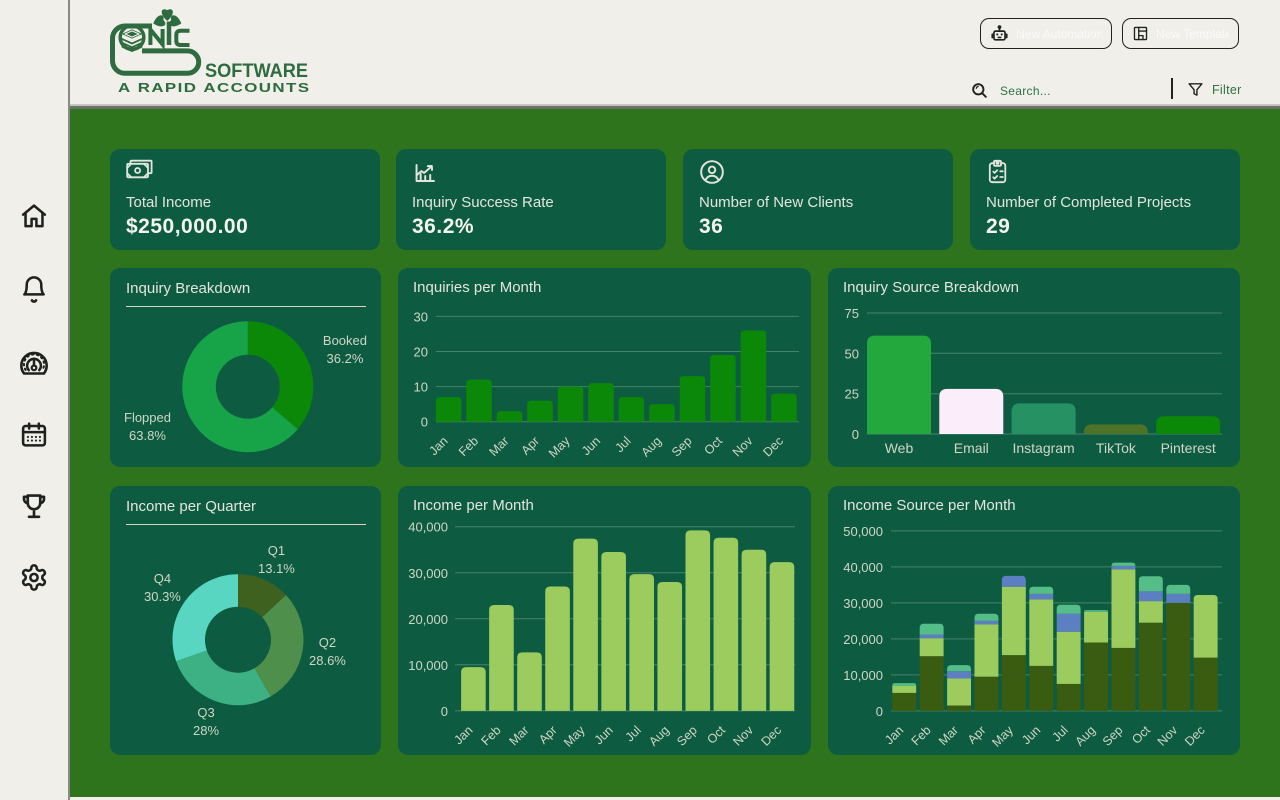 The width and height of the screenshot is (1280, 800). What do you see at coordinates (421, 352) in the screenshot?
I see `svg-text: 20` at bounding box center [421, 352].